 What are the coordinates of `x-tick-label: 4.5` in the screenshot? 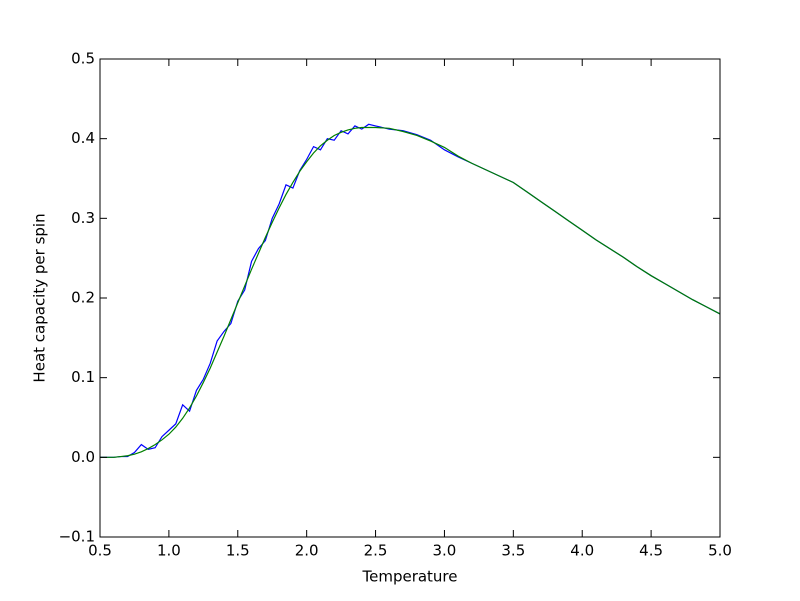 It's located at (651, 551).